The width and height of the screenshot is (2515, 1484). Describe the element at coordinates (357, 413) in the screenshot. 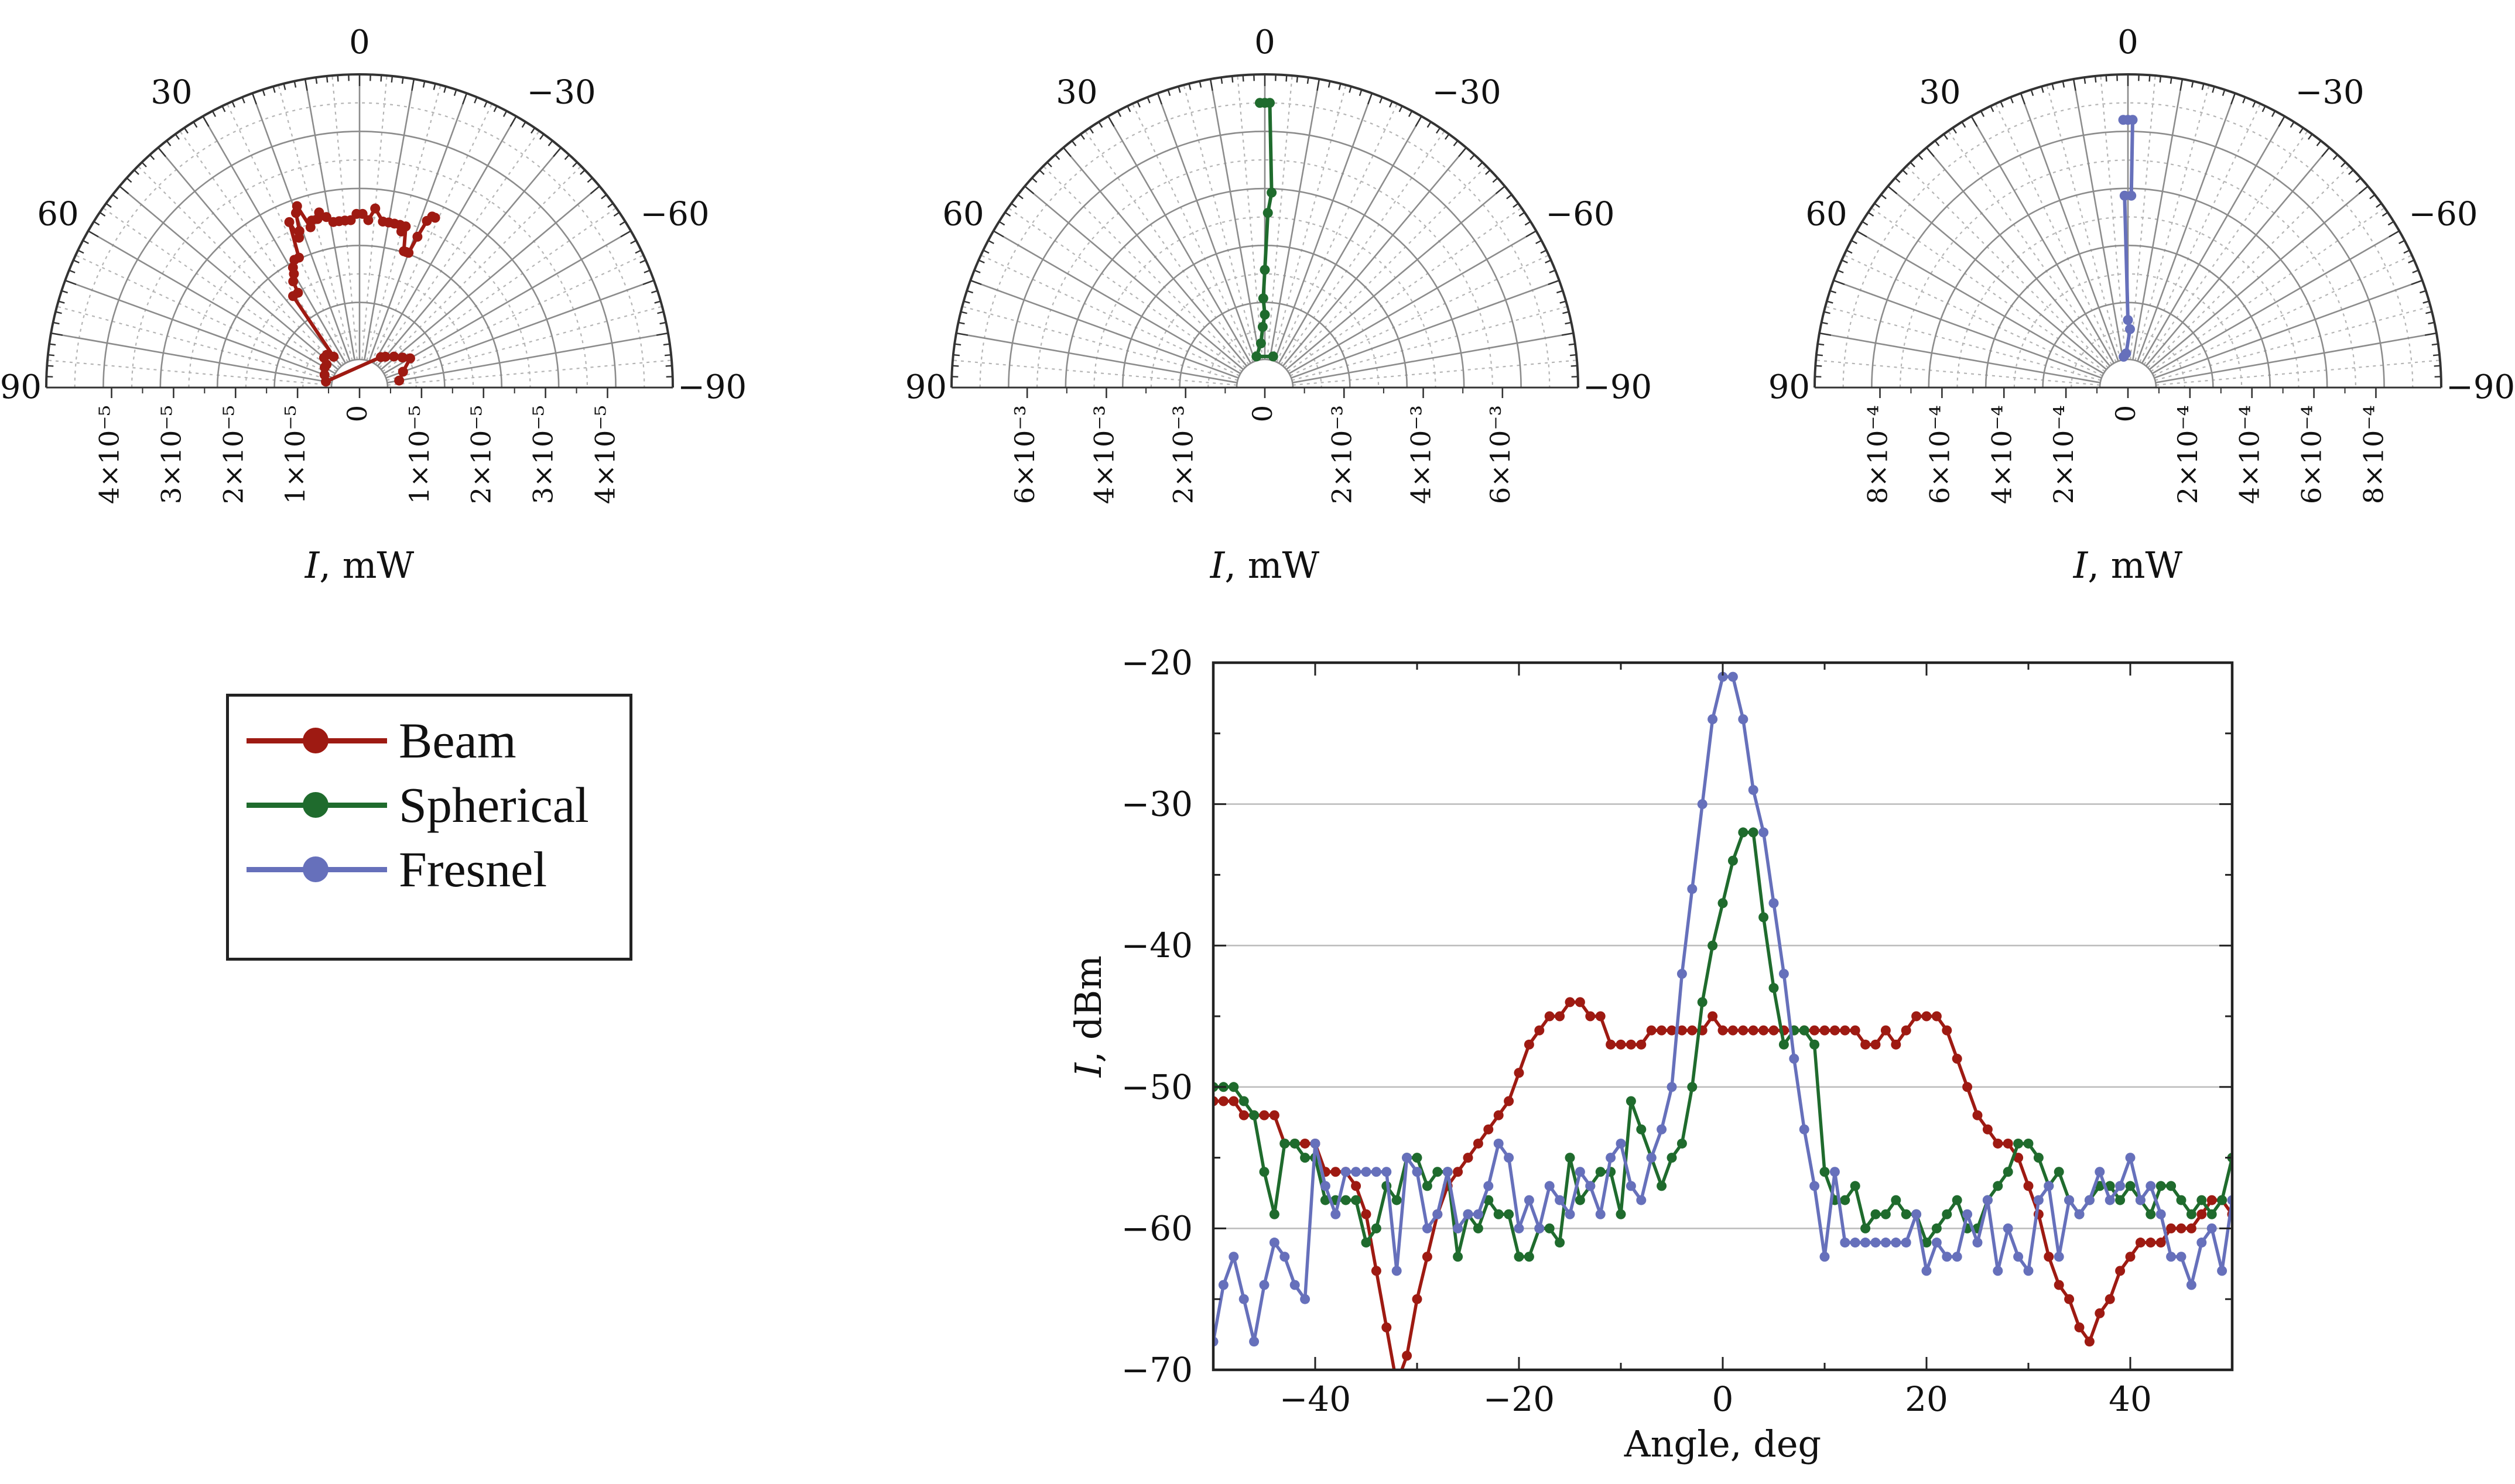

I see `radial-tick-label: 0` at that location.